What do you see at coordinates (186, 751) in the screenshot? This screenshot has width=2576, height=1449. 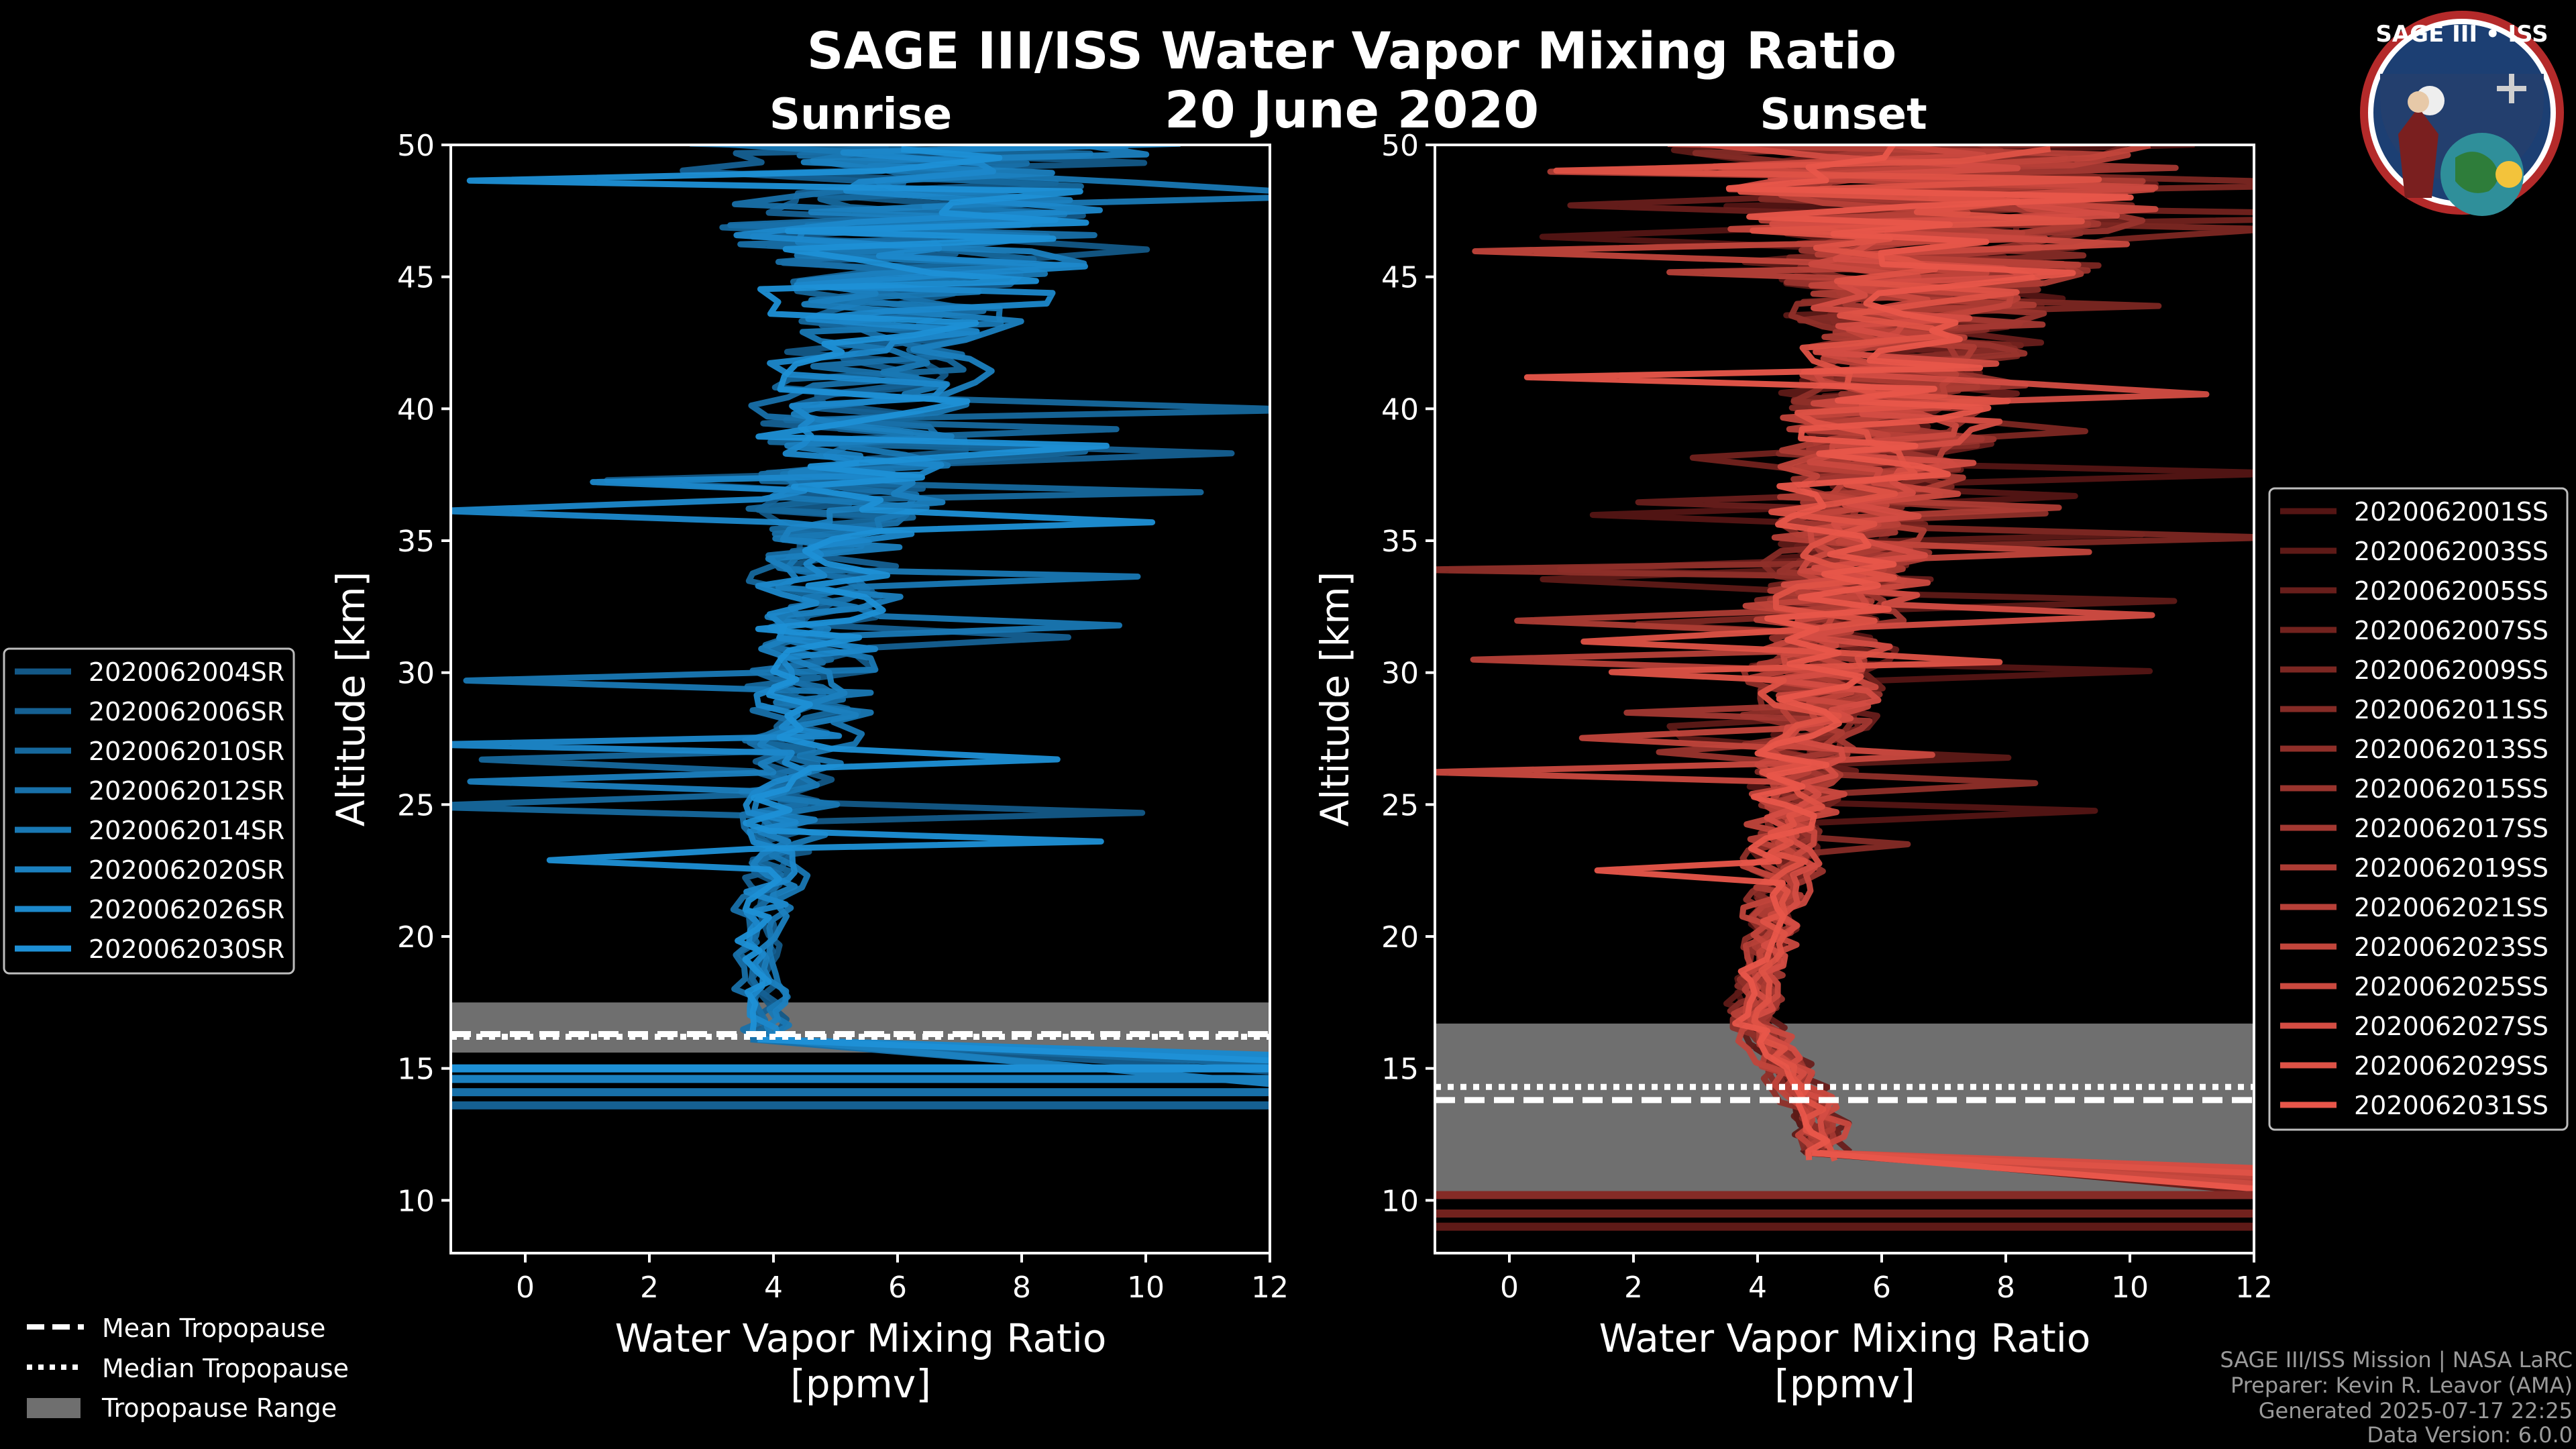 I see `legend-entry: 2020062010SR` at bounding box center [186, 751].